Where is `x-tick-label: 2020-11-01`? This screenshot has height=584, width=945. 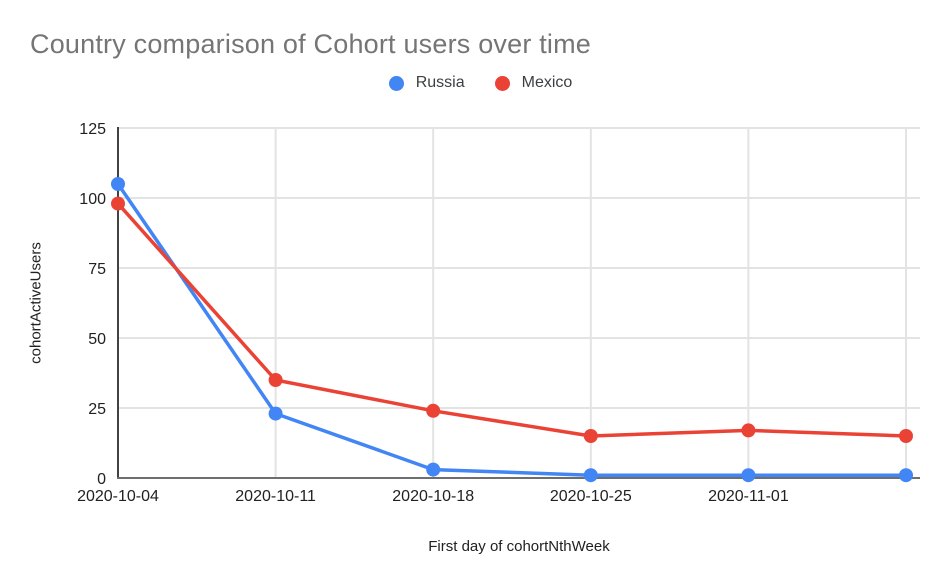
x-tick-label: 2020-11-01 is located at coordinates (748, 496).